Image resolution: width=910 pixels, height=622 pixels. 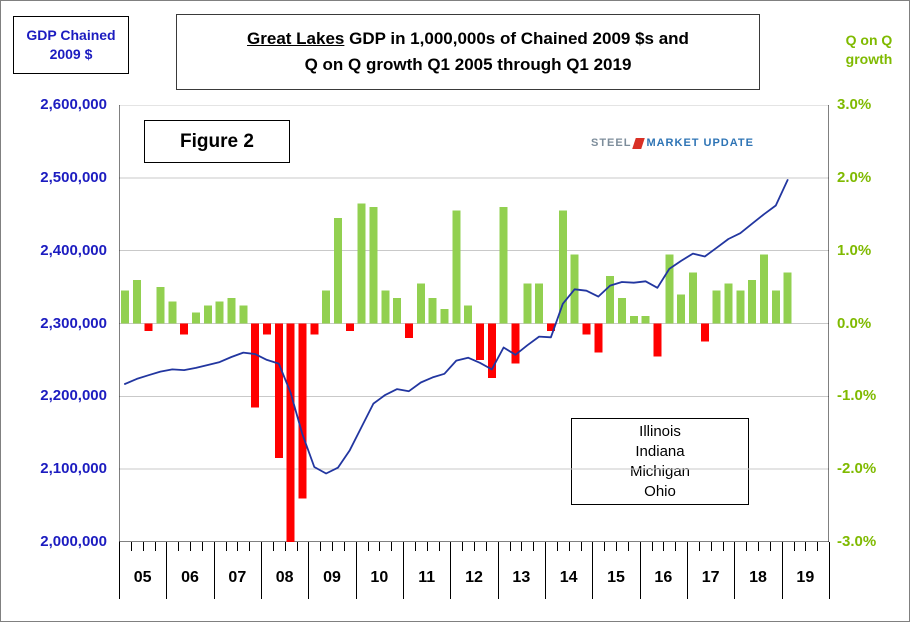 I want to click on x-axis-year-label: 19, so click(x=805, y=577).